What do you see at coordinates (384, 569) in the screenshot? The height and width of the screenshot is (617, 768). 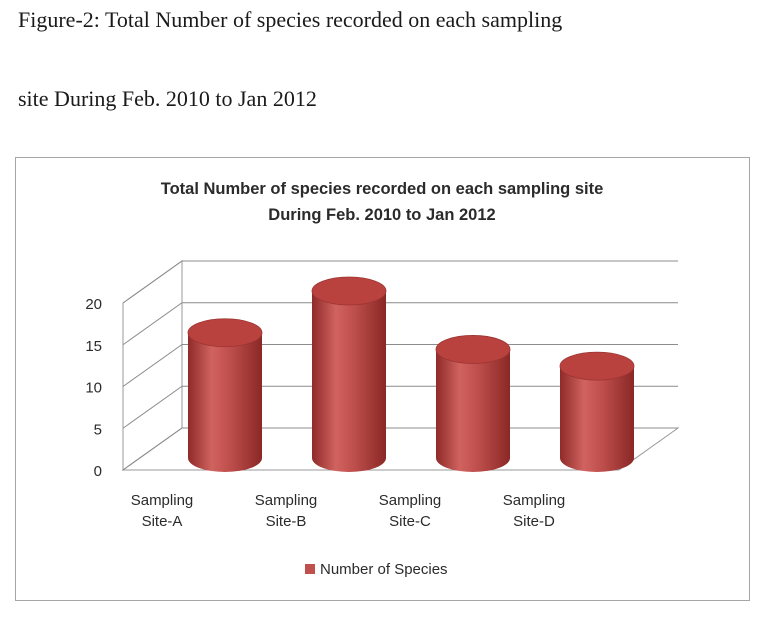 I see `legend-label: Number of Species` at bounding box center [384, 569].